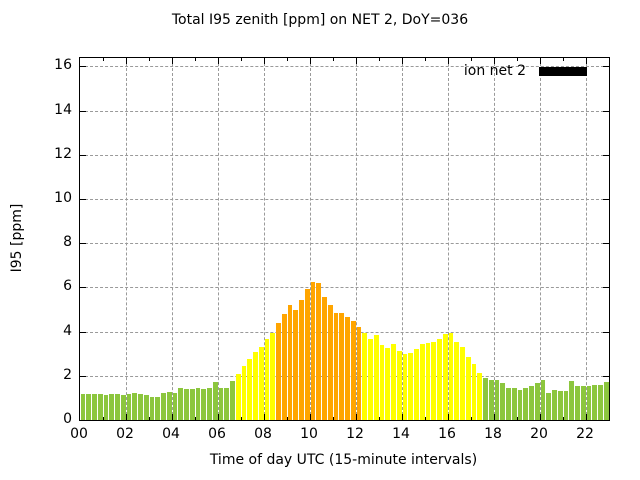 This screenshot has width=640, height=480. What do you see at coordinates (67, 242) in the screenshot?
I see `y-tick-label: 8` at bounding box center [67, 242].